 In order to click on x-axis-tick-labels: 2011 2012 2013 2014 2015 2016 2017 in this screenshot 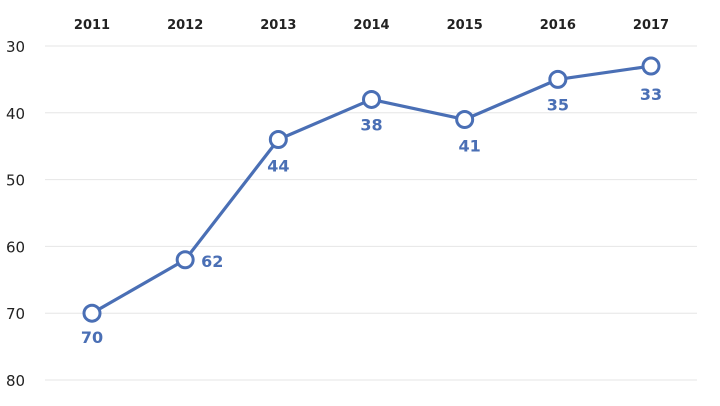, I will do `click(371, 25)`.